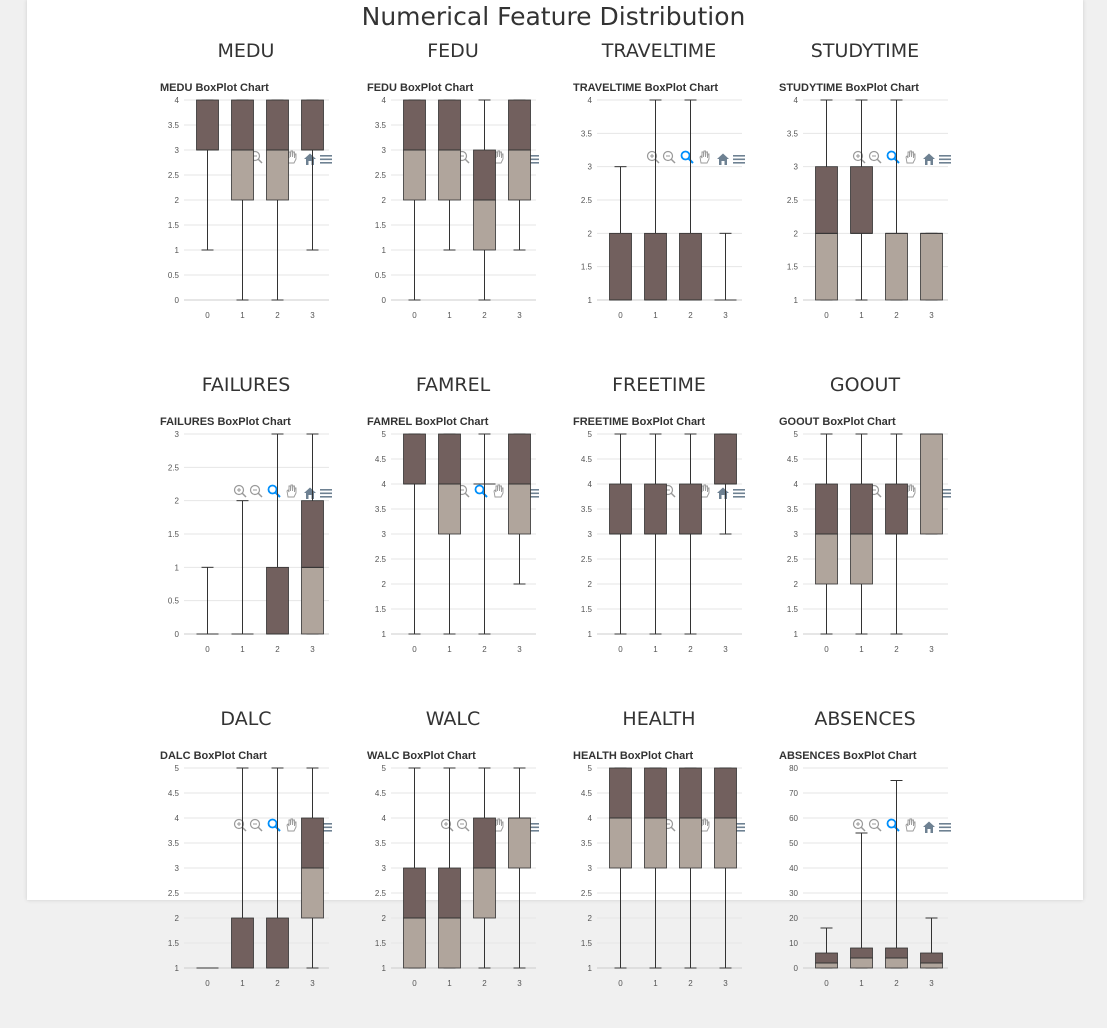 The height and width of the screenshot is (1028, 1107). I want to click on chart-label: WALC BoxPlot Chart, so click(421, 756).